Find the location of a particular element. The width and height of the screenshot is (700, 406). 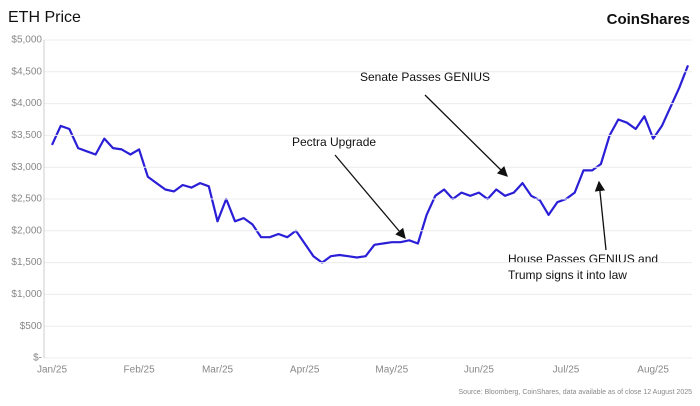

annotation: Pectra Upgrade is located at coordinates (334, 142).